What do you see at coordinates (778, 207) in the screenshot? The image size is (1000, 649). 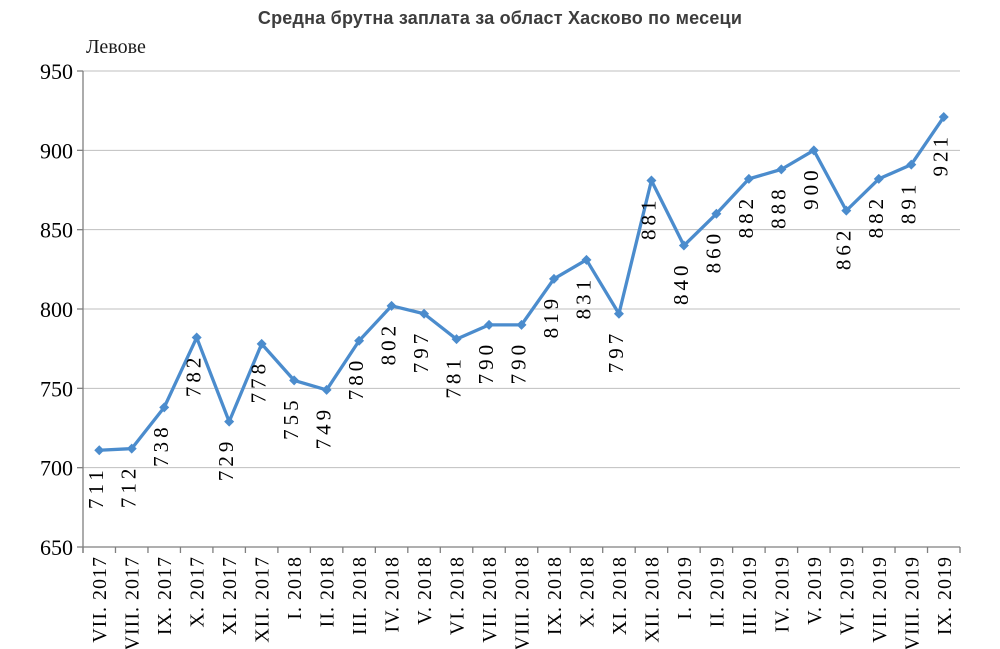 I see `data-point-label: 888` at bounding box center [778, 207].